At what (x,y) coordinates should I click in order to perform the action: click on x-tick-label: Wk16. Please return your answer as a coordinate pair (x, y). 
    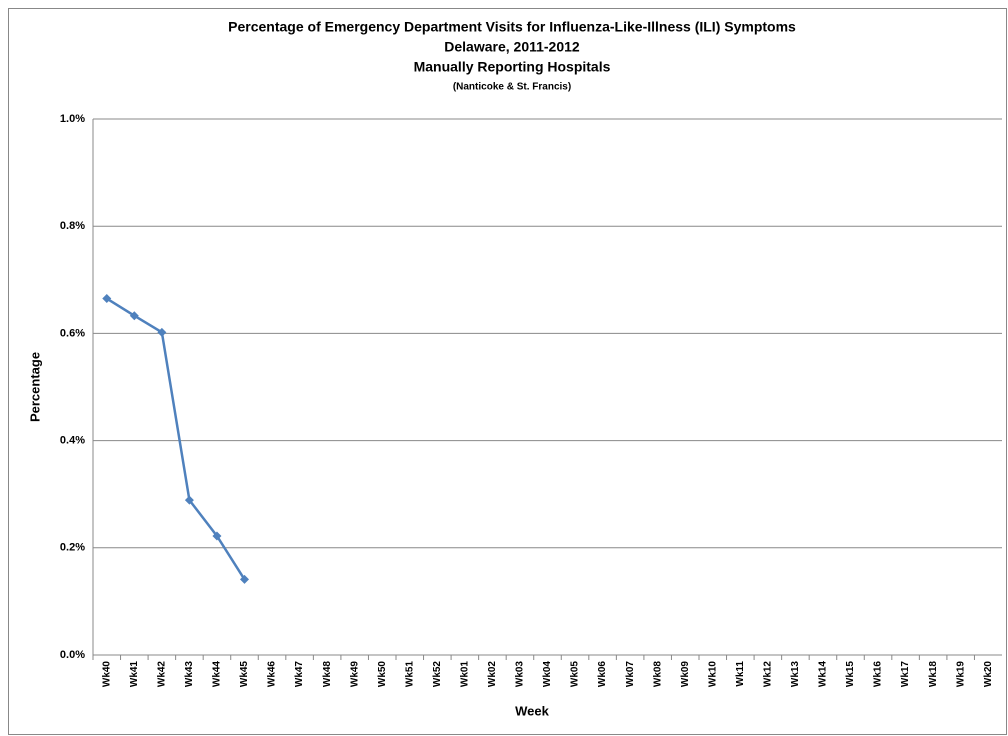
    Looking at the image, I should click on (878, 674).